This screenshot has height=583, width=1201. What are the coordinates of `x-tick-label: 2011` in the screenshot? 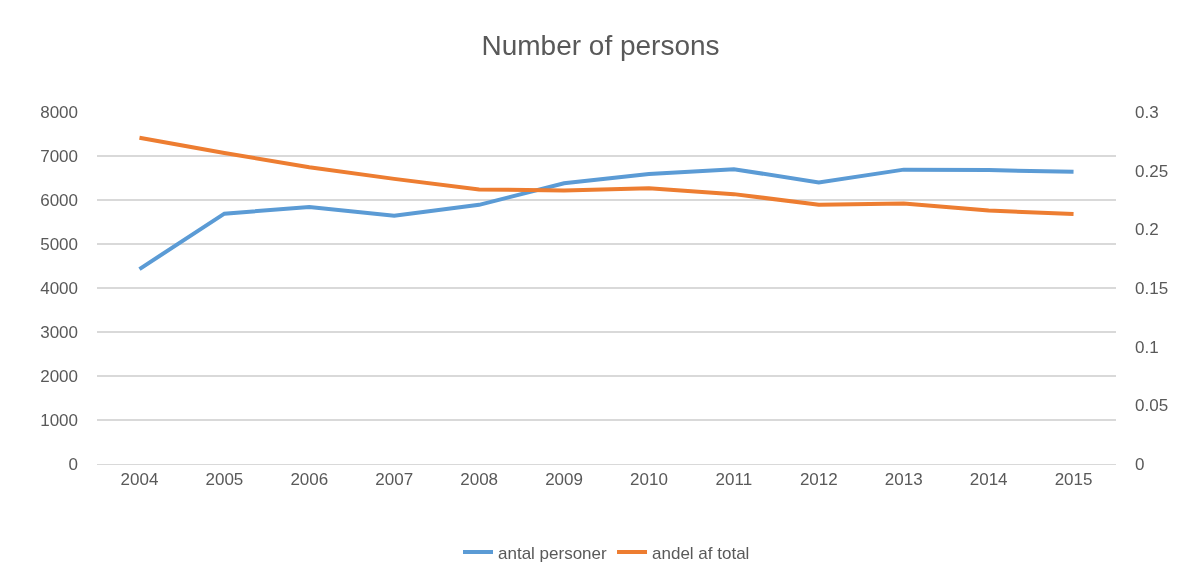 It's located at (734, 480).